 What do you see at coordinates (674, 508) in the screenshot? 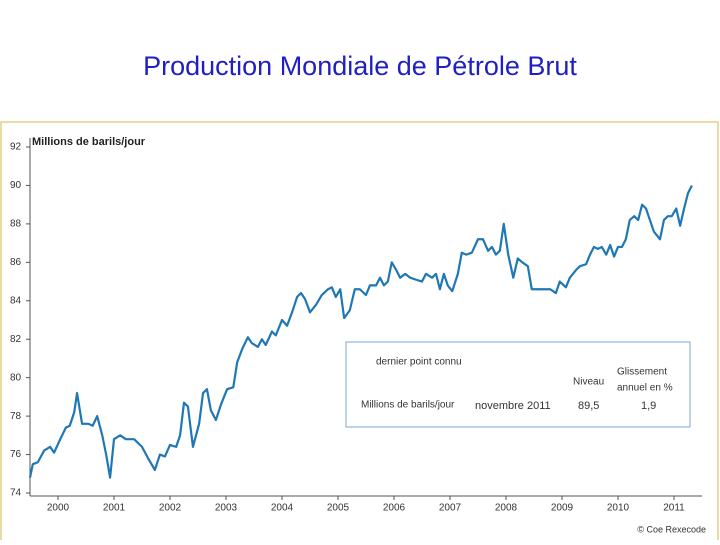
I see `x-tick-label: 2011` at bounding box center [674, 508].